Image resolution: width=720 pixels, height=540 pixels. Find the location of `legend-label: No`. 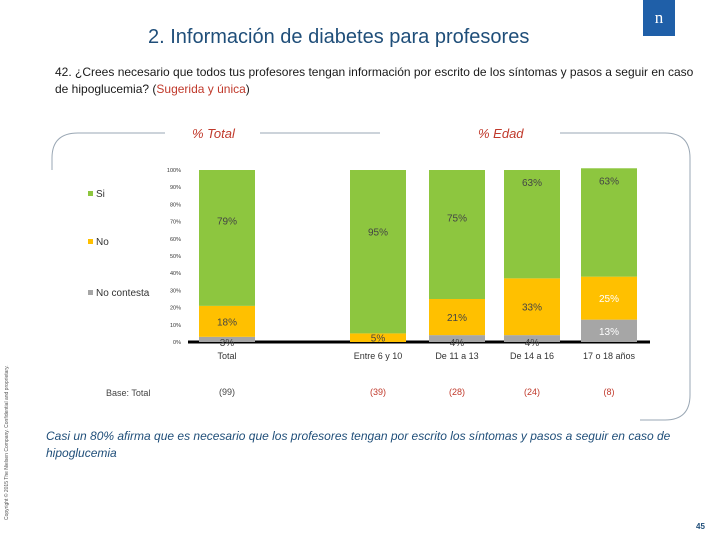

legend-label: No is located at coordinates (102, 242).